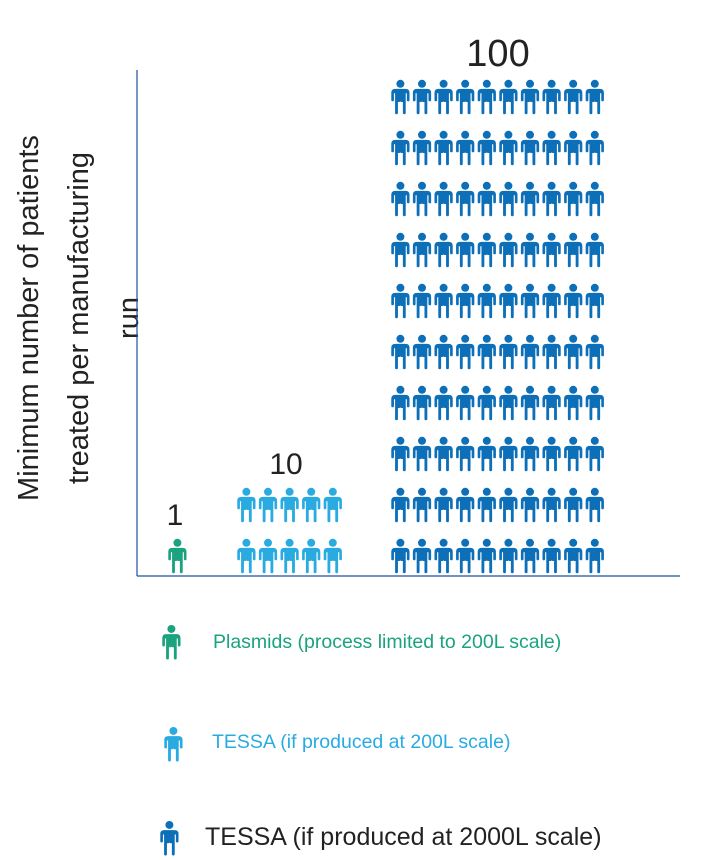  Describe the element at coordinates (361, 742) in the screenshot. I see `legend-label: TESSA (if produced at 200L scale)` at that location.